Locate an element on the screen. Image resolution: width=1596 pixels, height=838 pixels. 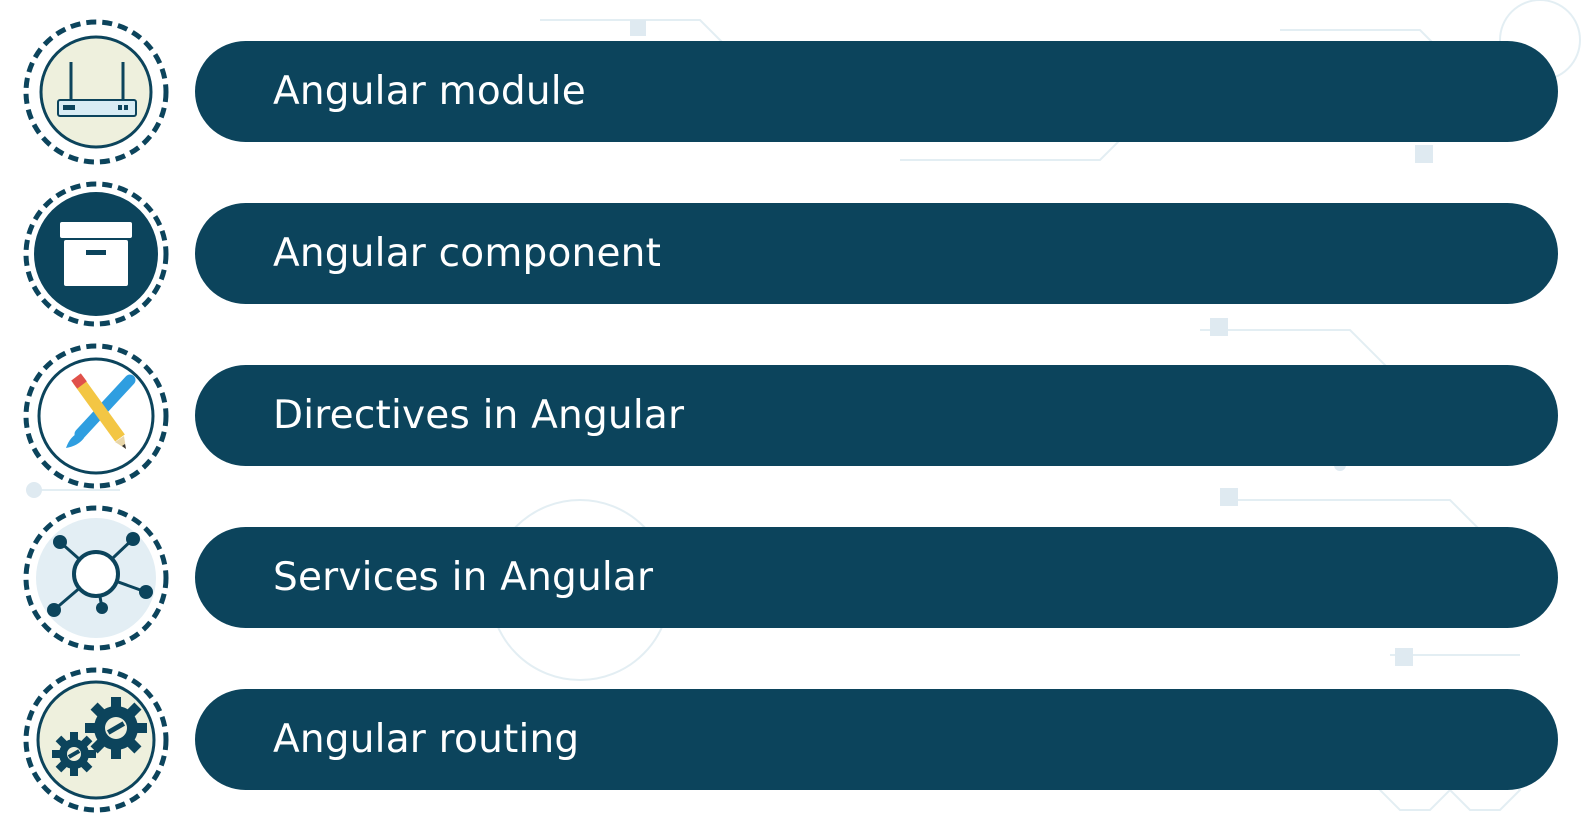
topic-label: Angular component is located at coordinates (467, 253).